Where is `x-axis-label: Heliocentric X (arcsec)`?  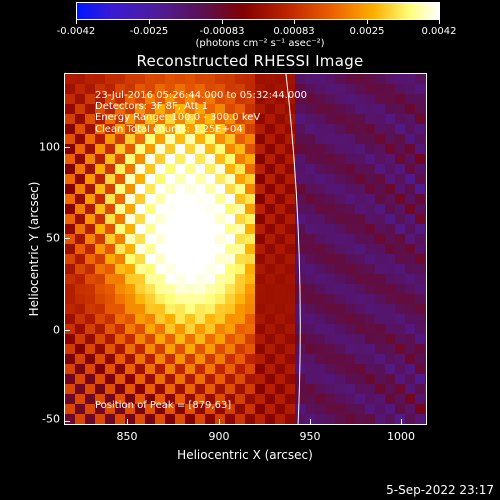
x-axis-label: Heliocentric X (arcsec) is located at coordinates (245, 455).